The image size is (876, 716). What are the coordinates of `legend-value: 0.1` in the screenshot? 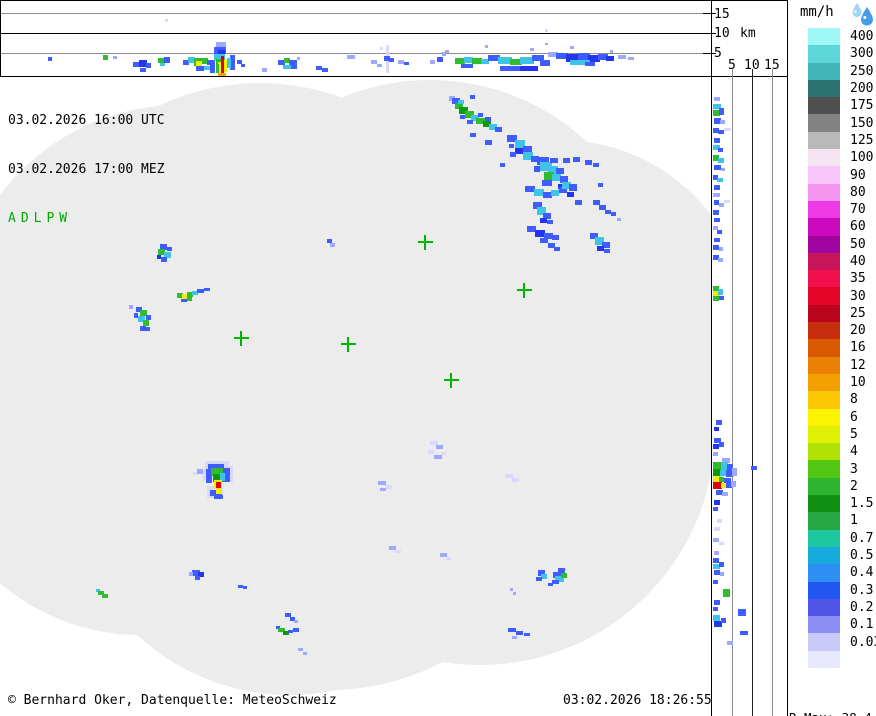 It's located at (862, 625).